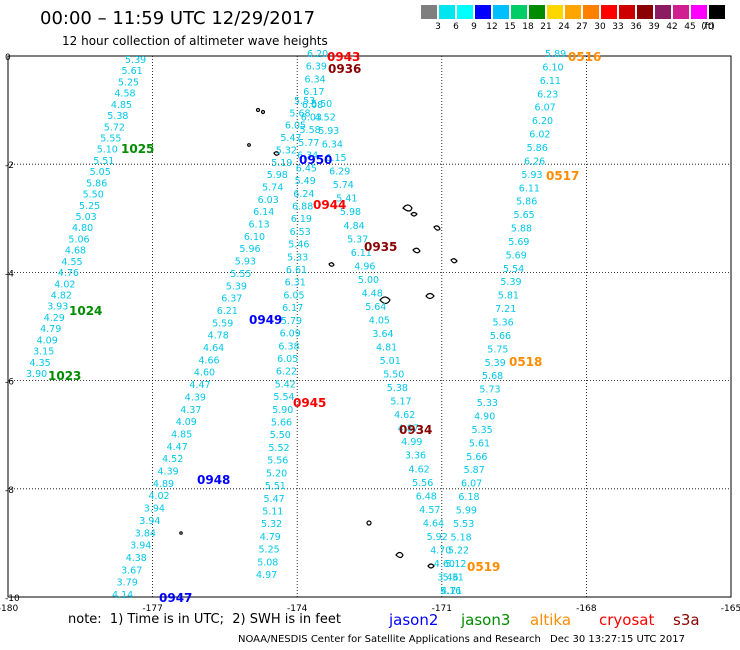 The image size is (740, 650). What do you see at coordinates (686, 620) in the screenshot?
I see `legend-s3a: s3a` at bounding box center [686, 620].